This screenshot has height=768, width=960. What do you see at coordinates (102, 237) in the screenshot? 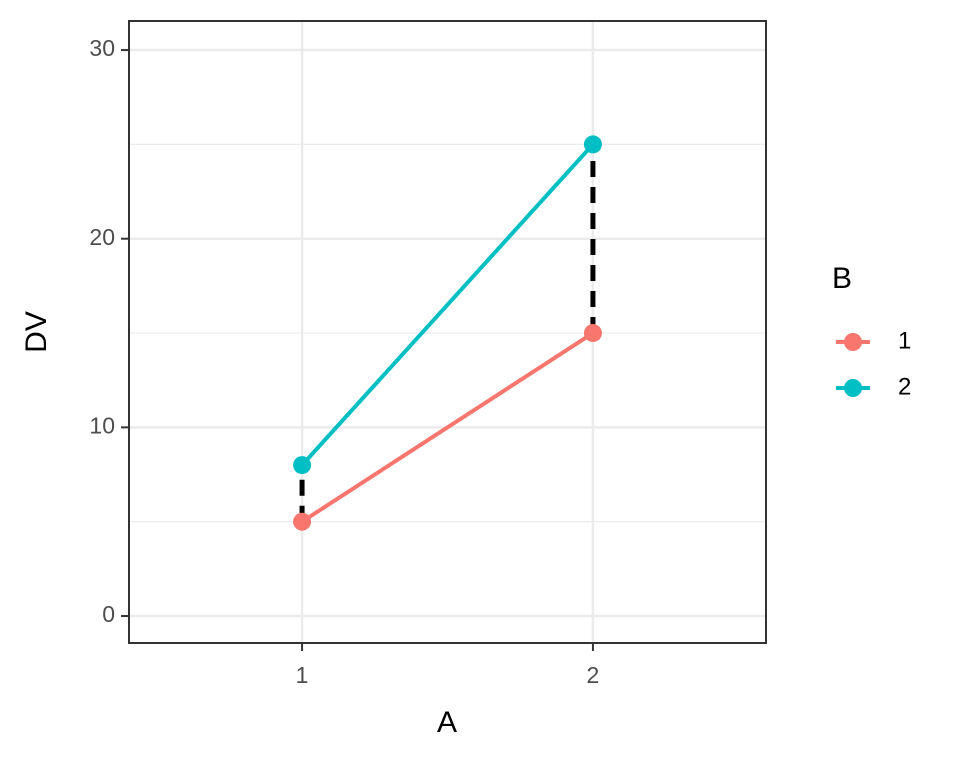
I see `y-tick-label: 20` at bounding box center [102, 237].